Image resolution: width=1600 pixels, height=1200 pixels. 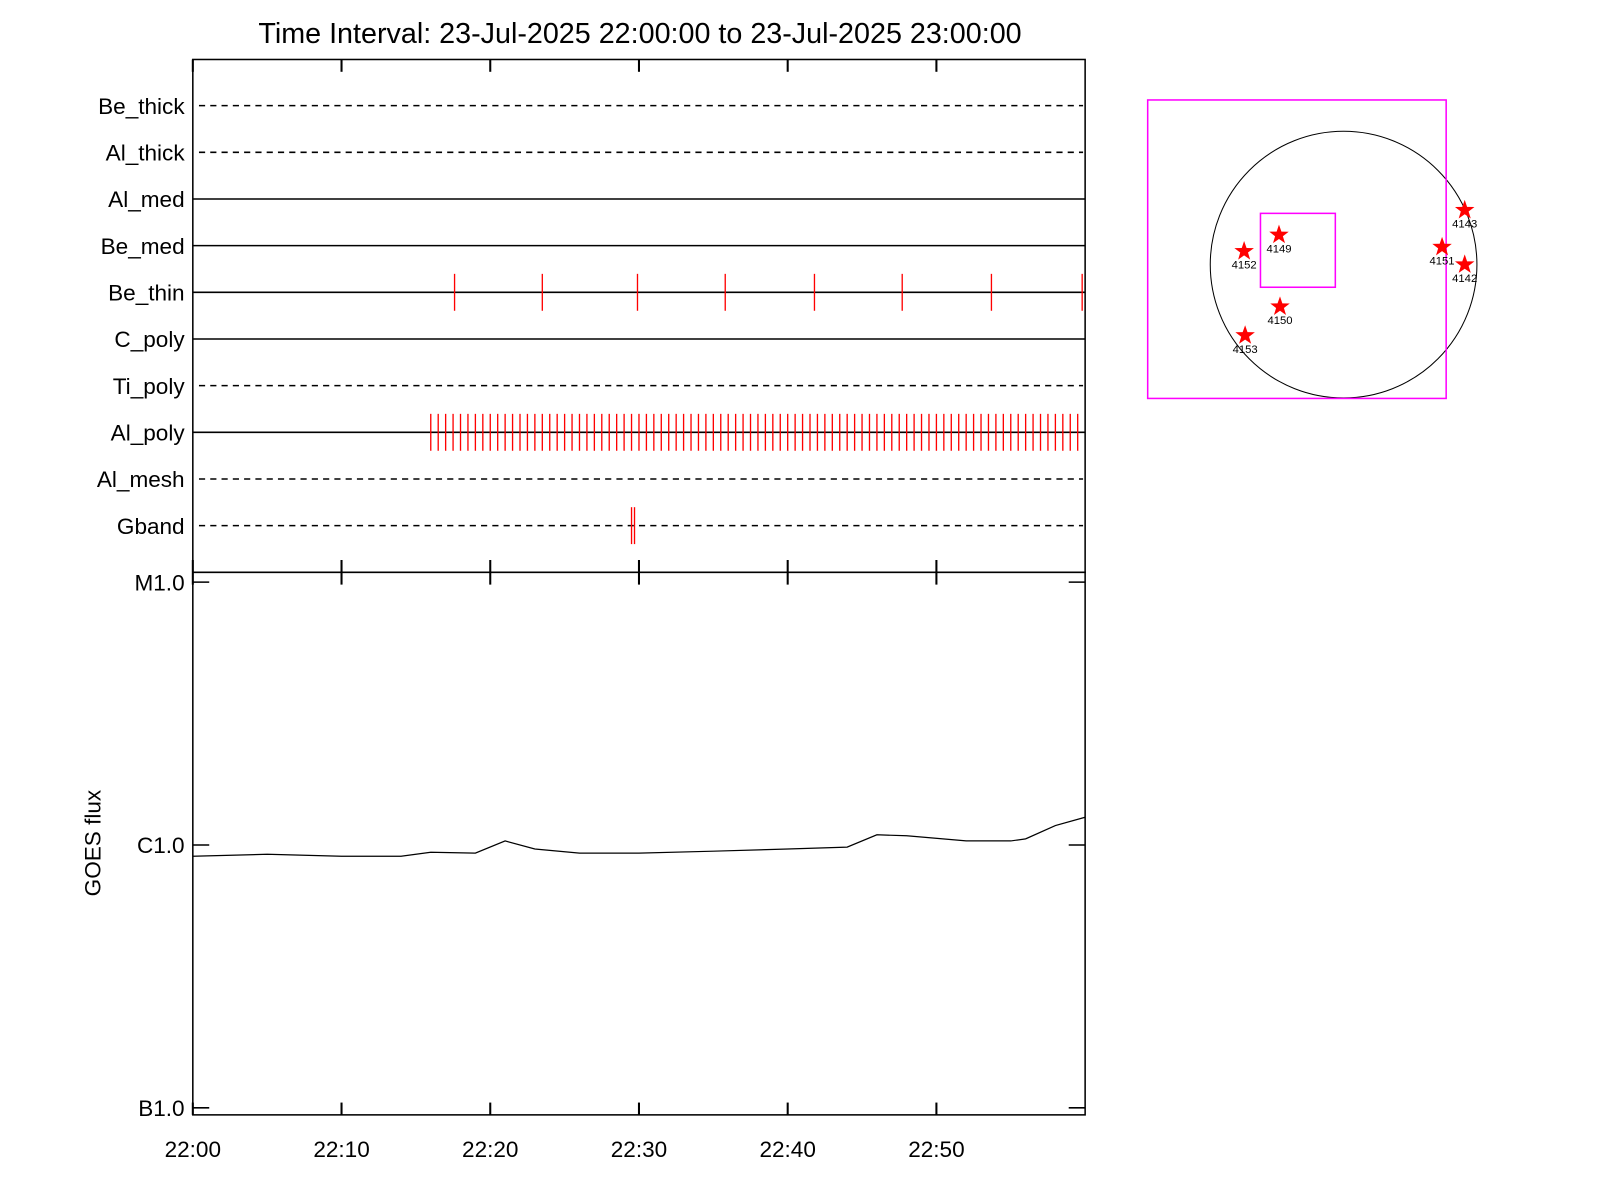 What do you see at coordinates (141, 479) in the screenshot?
I see `row-label: Al_mesh` at bounding box center [141, 479].